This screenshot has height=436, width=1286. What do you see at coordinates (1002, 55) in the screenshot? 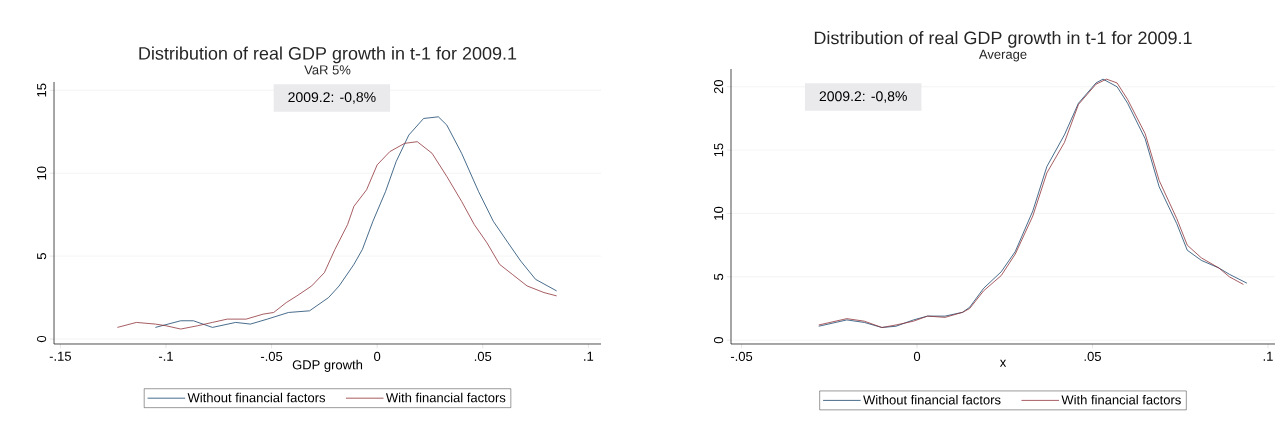
I see `chart-subtitle: Average` at bounding box center [1002, 55].